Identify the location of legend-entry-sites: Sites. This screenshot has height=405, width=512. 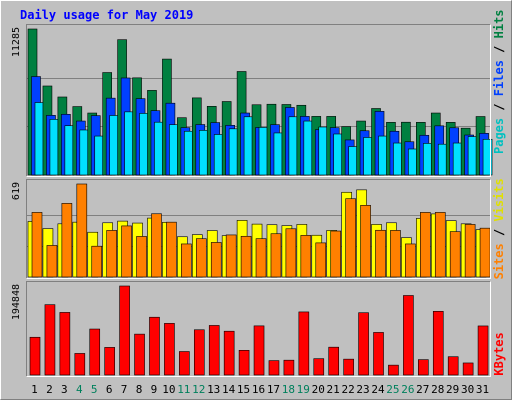
(499, 261).